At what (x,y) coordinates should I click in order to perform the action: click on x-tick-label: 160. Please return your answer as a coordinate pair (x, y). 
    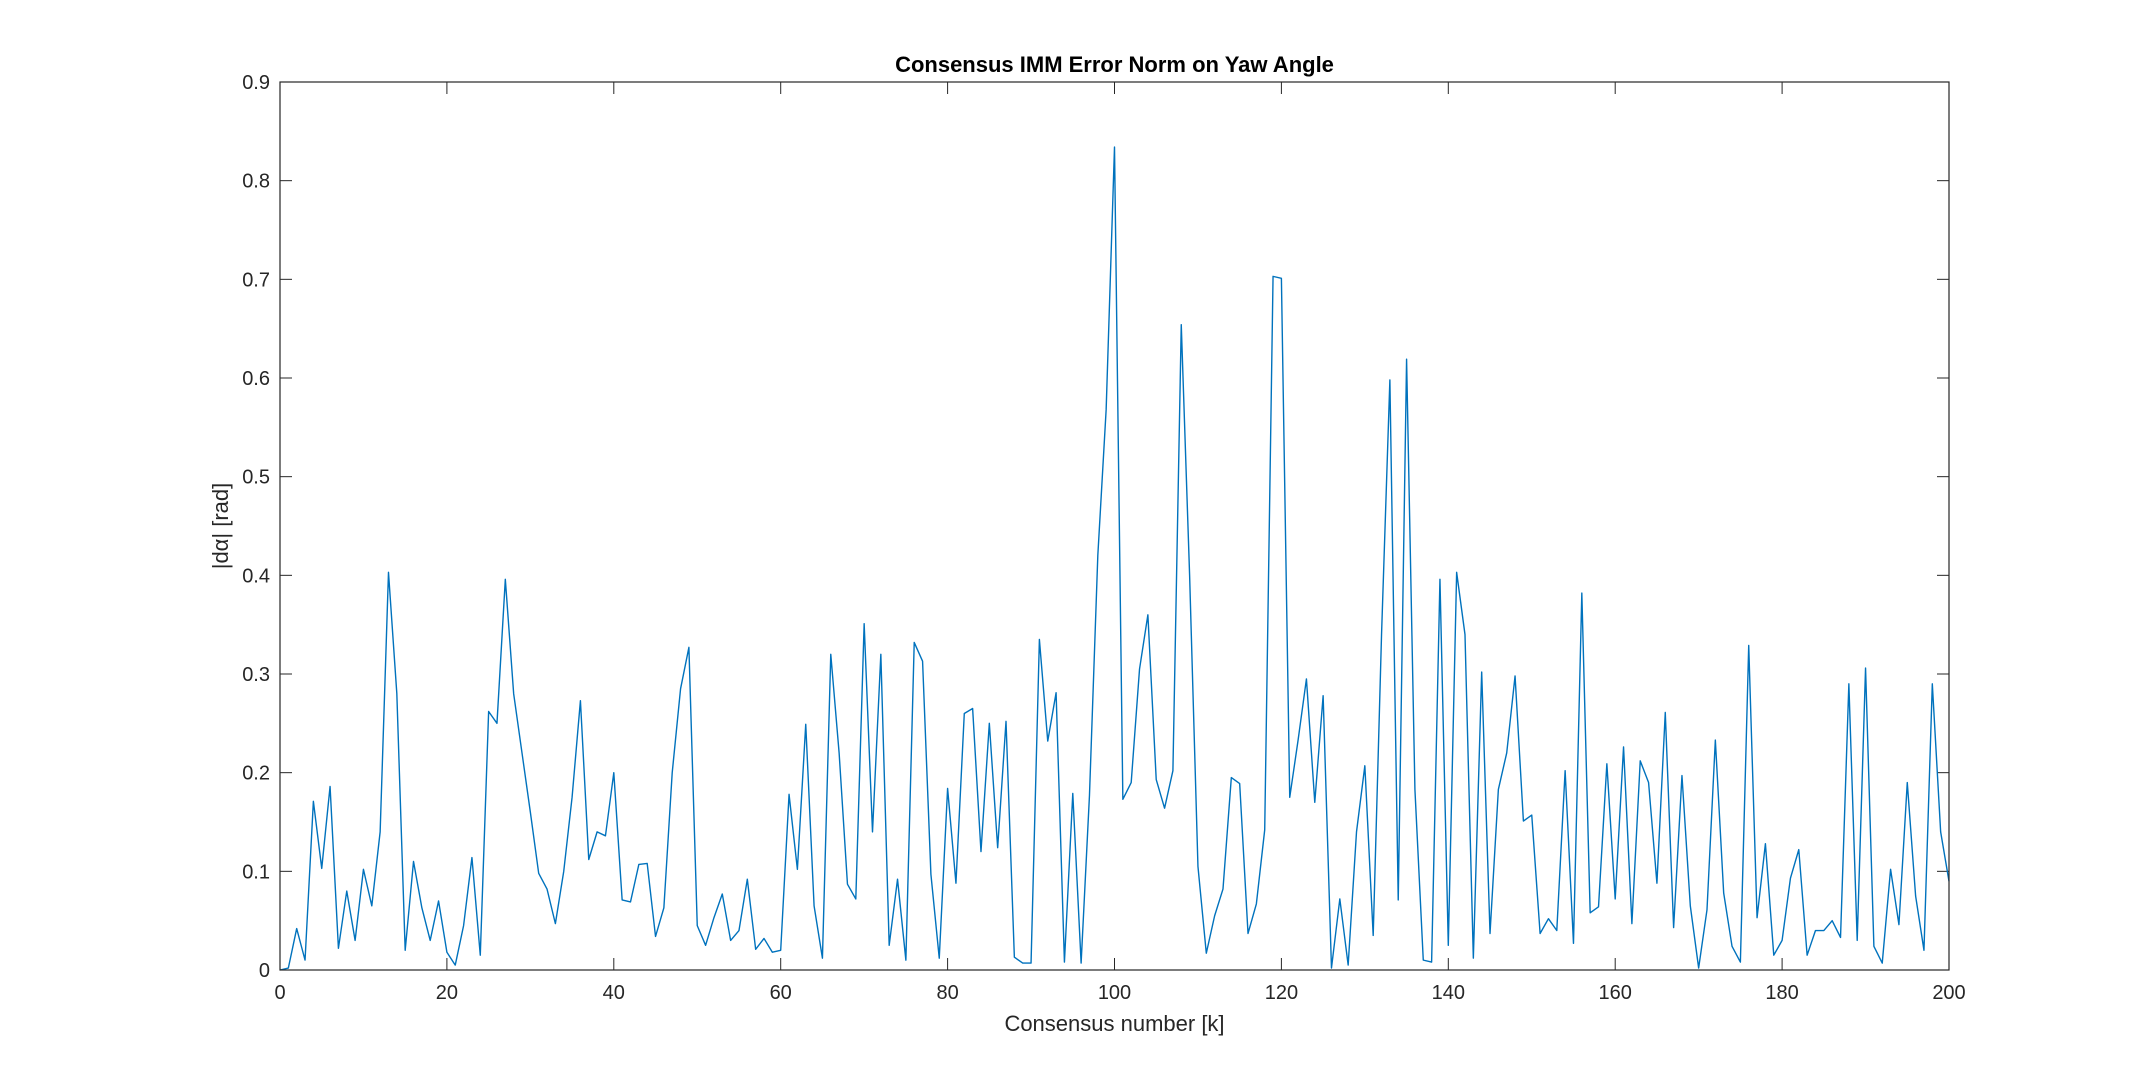
    Looking at the image, I should click on (1615, 993).